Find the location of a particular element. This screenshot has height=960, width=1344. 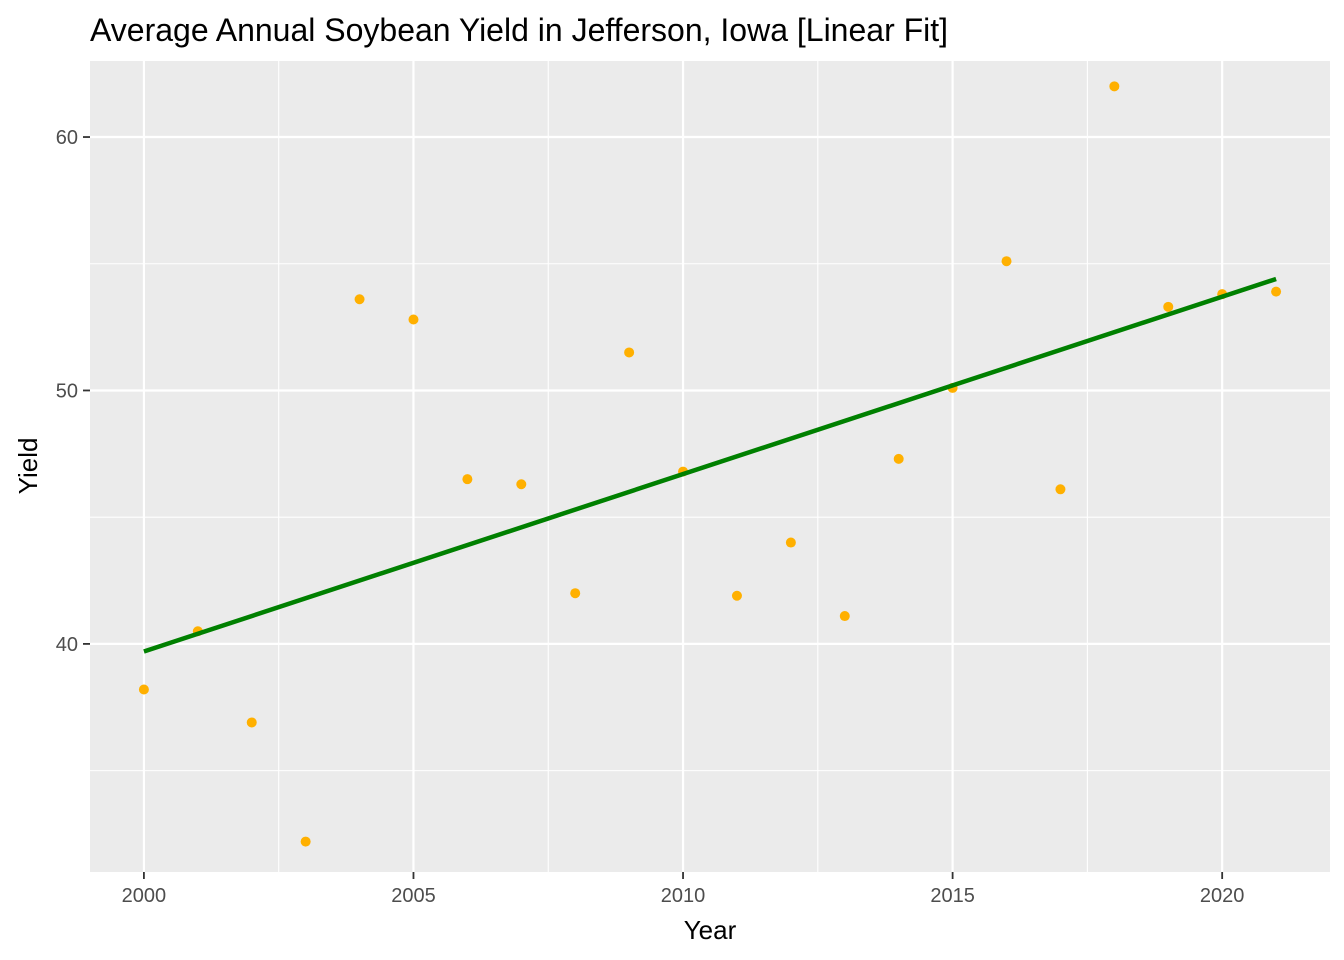

x-tick-label: 2015 is located at coordinates (952, 896).